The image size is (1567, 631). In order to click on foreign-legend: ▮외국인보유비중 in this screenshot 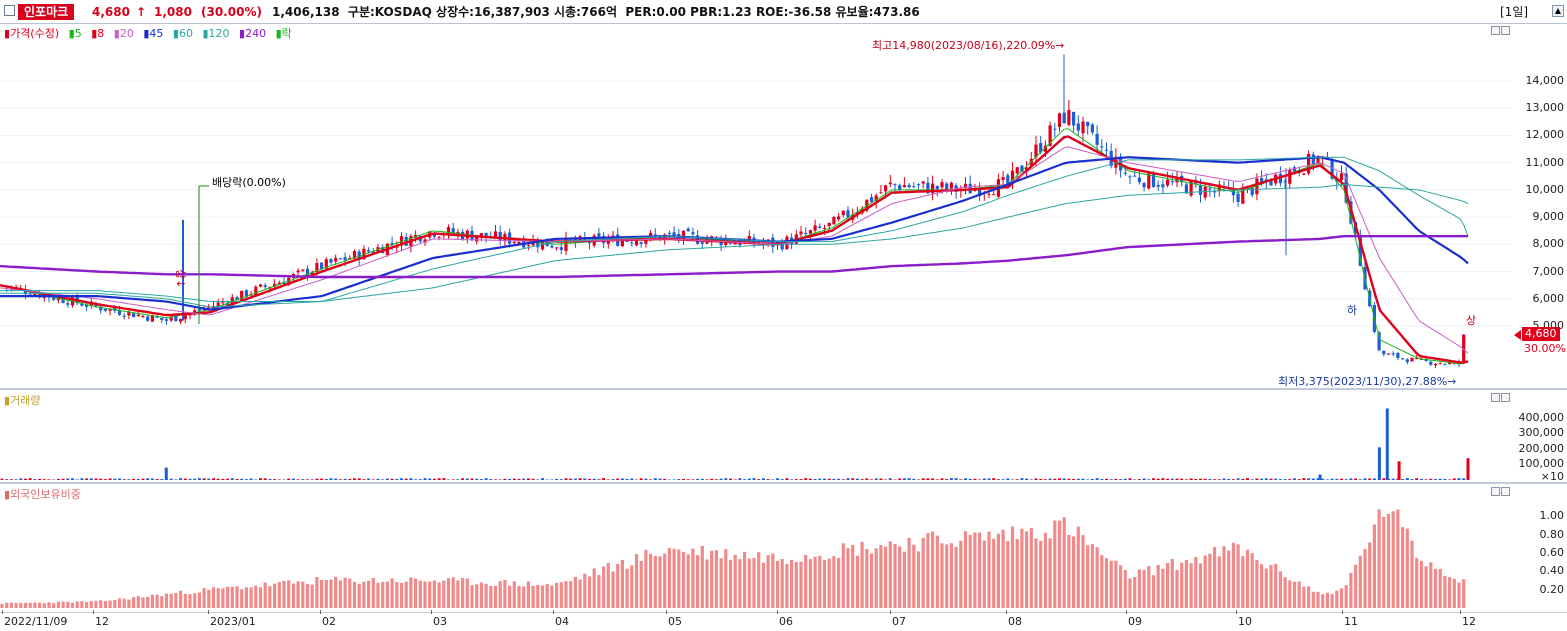, I will do `click(44, 494)`.